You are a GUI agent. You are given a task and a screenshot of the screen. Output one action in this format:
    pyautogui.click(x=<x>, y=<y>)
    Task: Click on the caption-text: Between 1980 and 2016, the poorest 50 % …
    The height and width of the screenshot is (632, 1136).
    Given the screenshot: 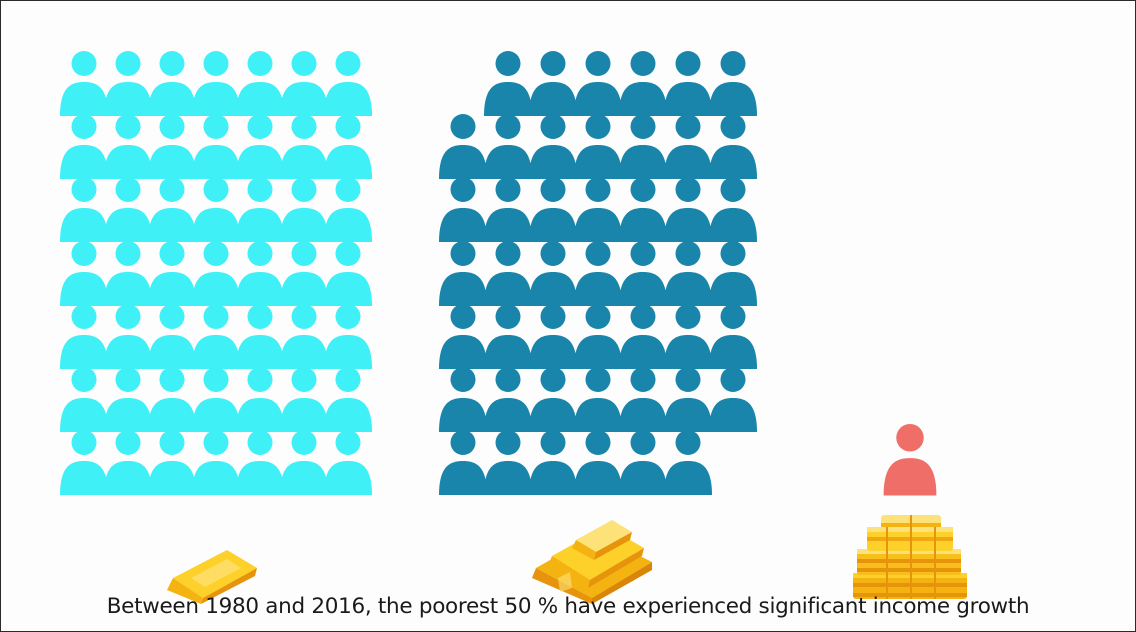 What is the action you would take?
    pyautogui.click(x=568, y=606)
    